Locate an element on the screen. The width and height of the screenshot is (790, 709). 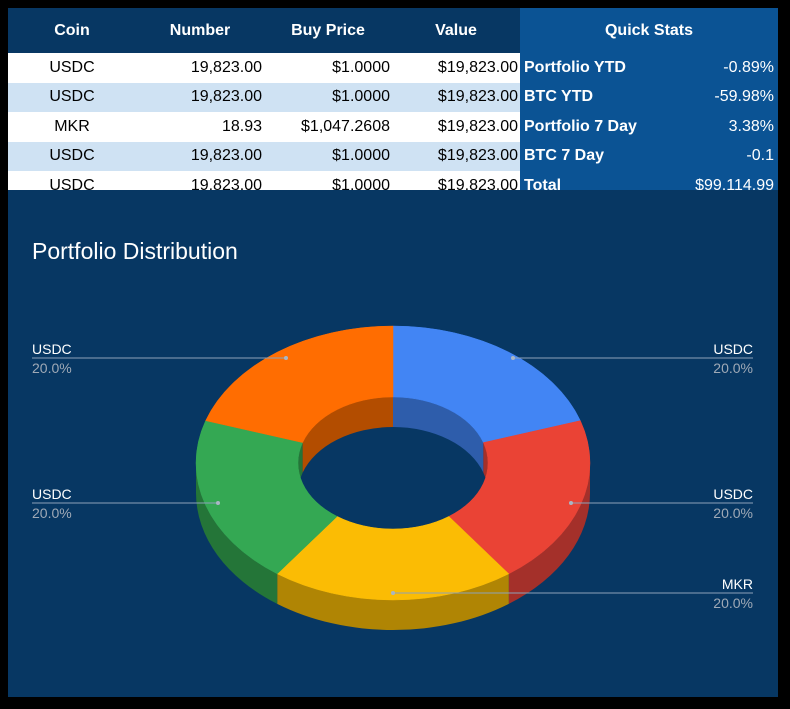
column-header-buy-price: Buy Price is located at coordinates (328, 30).